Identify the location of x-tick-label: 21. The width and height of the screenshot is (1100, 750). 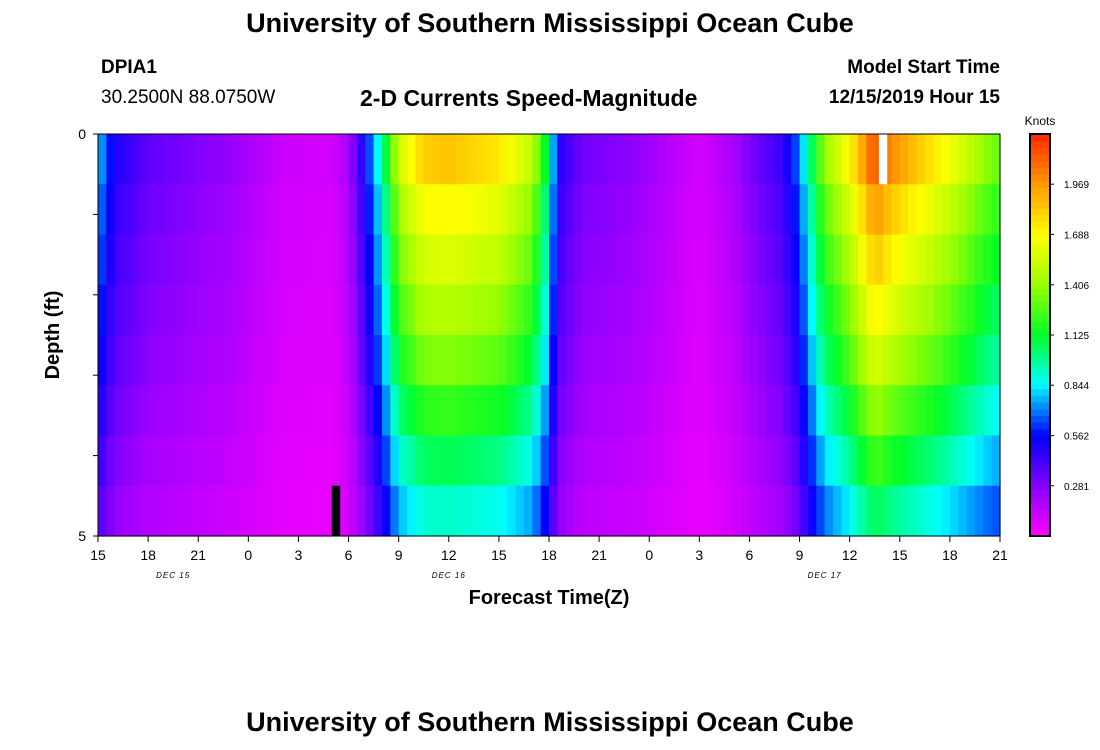
(599, 555).